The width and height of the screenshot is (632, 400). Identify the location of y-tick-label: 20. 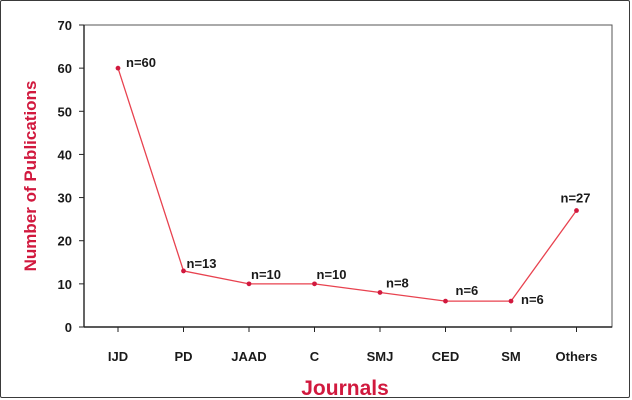
(65, 241).